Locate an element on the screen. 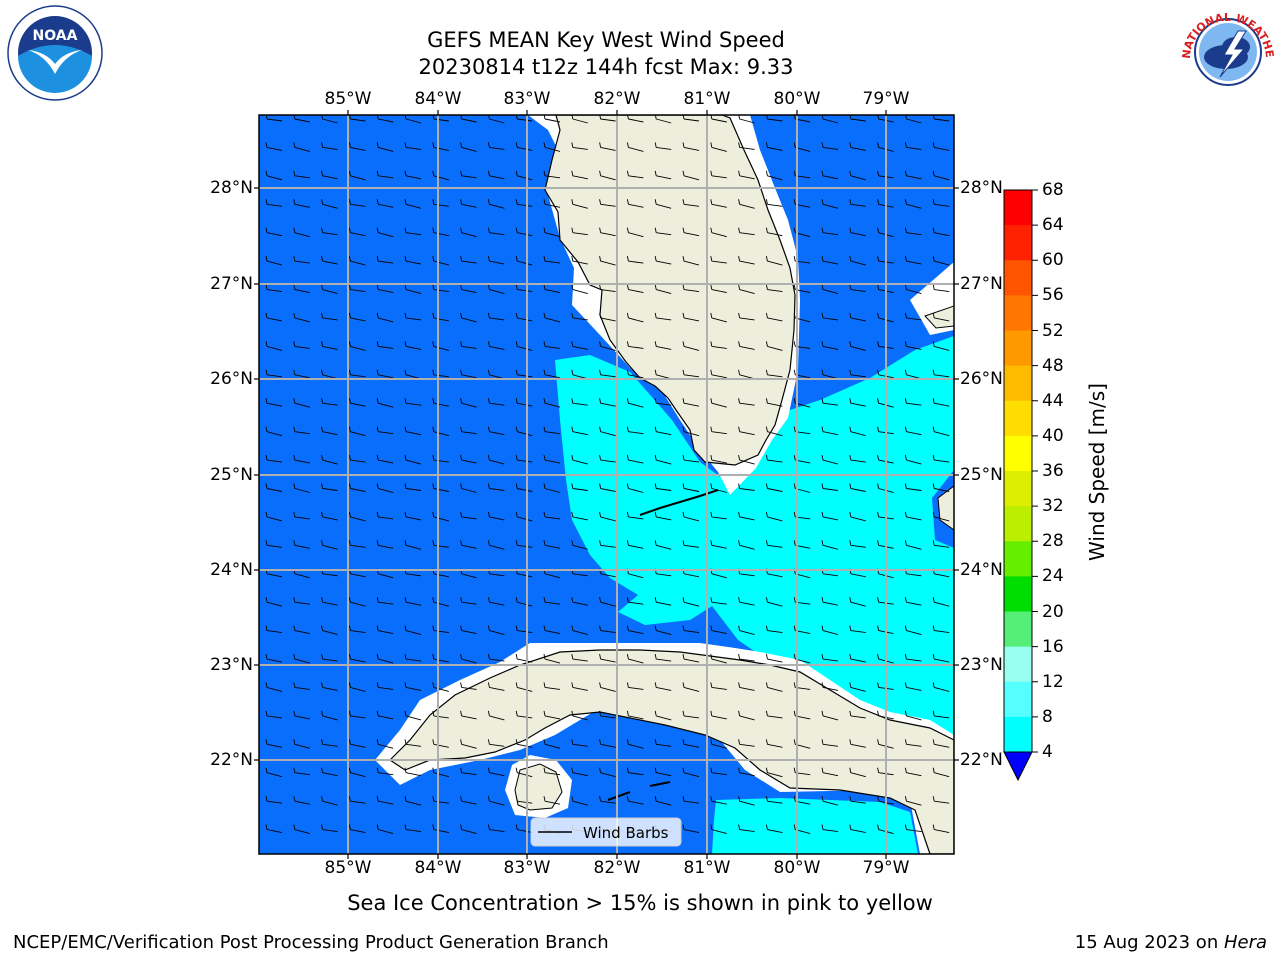 The width and height of the screenshot is (1280, 960). land-florida is located at coordinates (670, 290).